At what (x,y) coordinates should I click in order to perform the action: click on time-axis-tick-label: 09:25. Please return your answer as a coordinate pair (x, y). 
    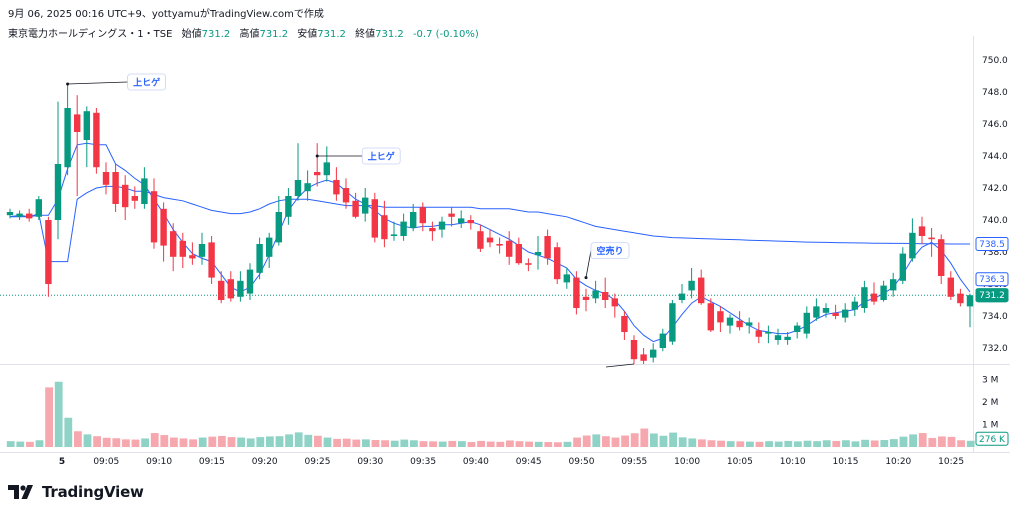
    Looking at the image, I should click on (318, 462).